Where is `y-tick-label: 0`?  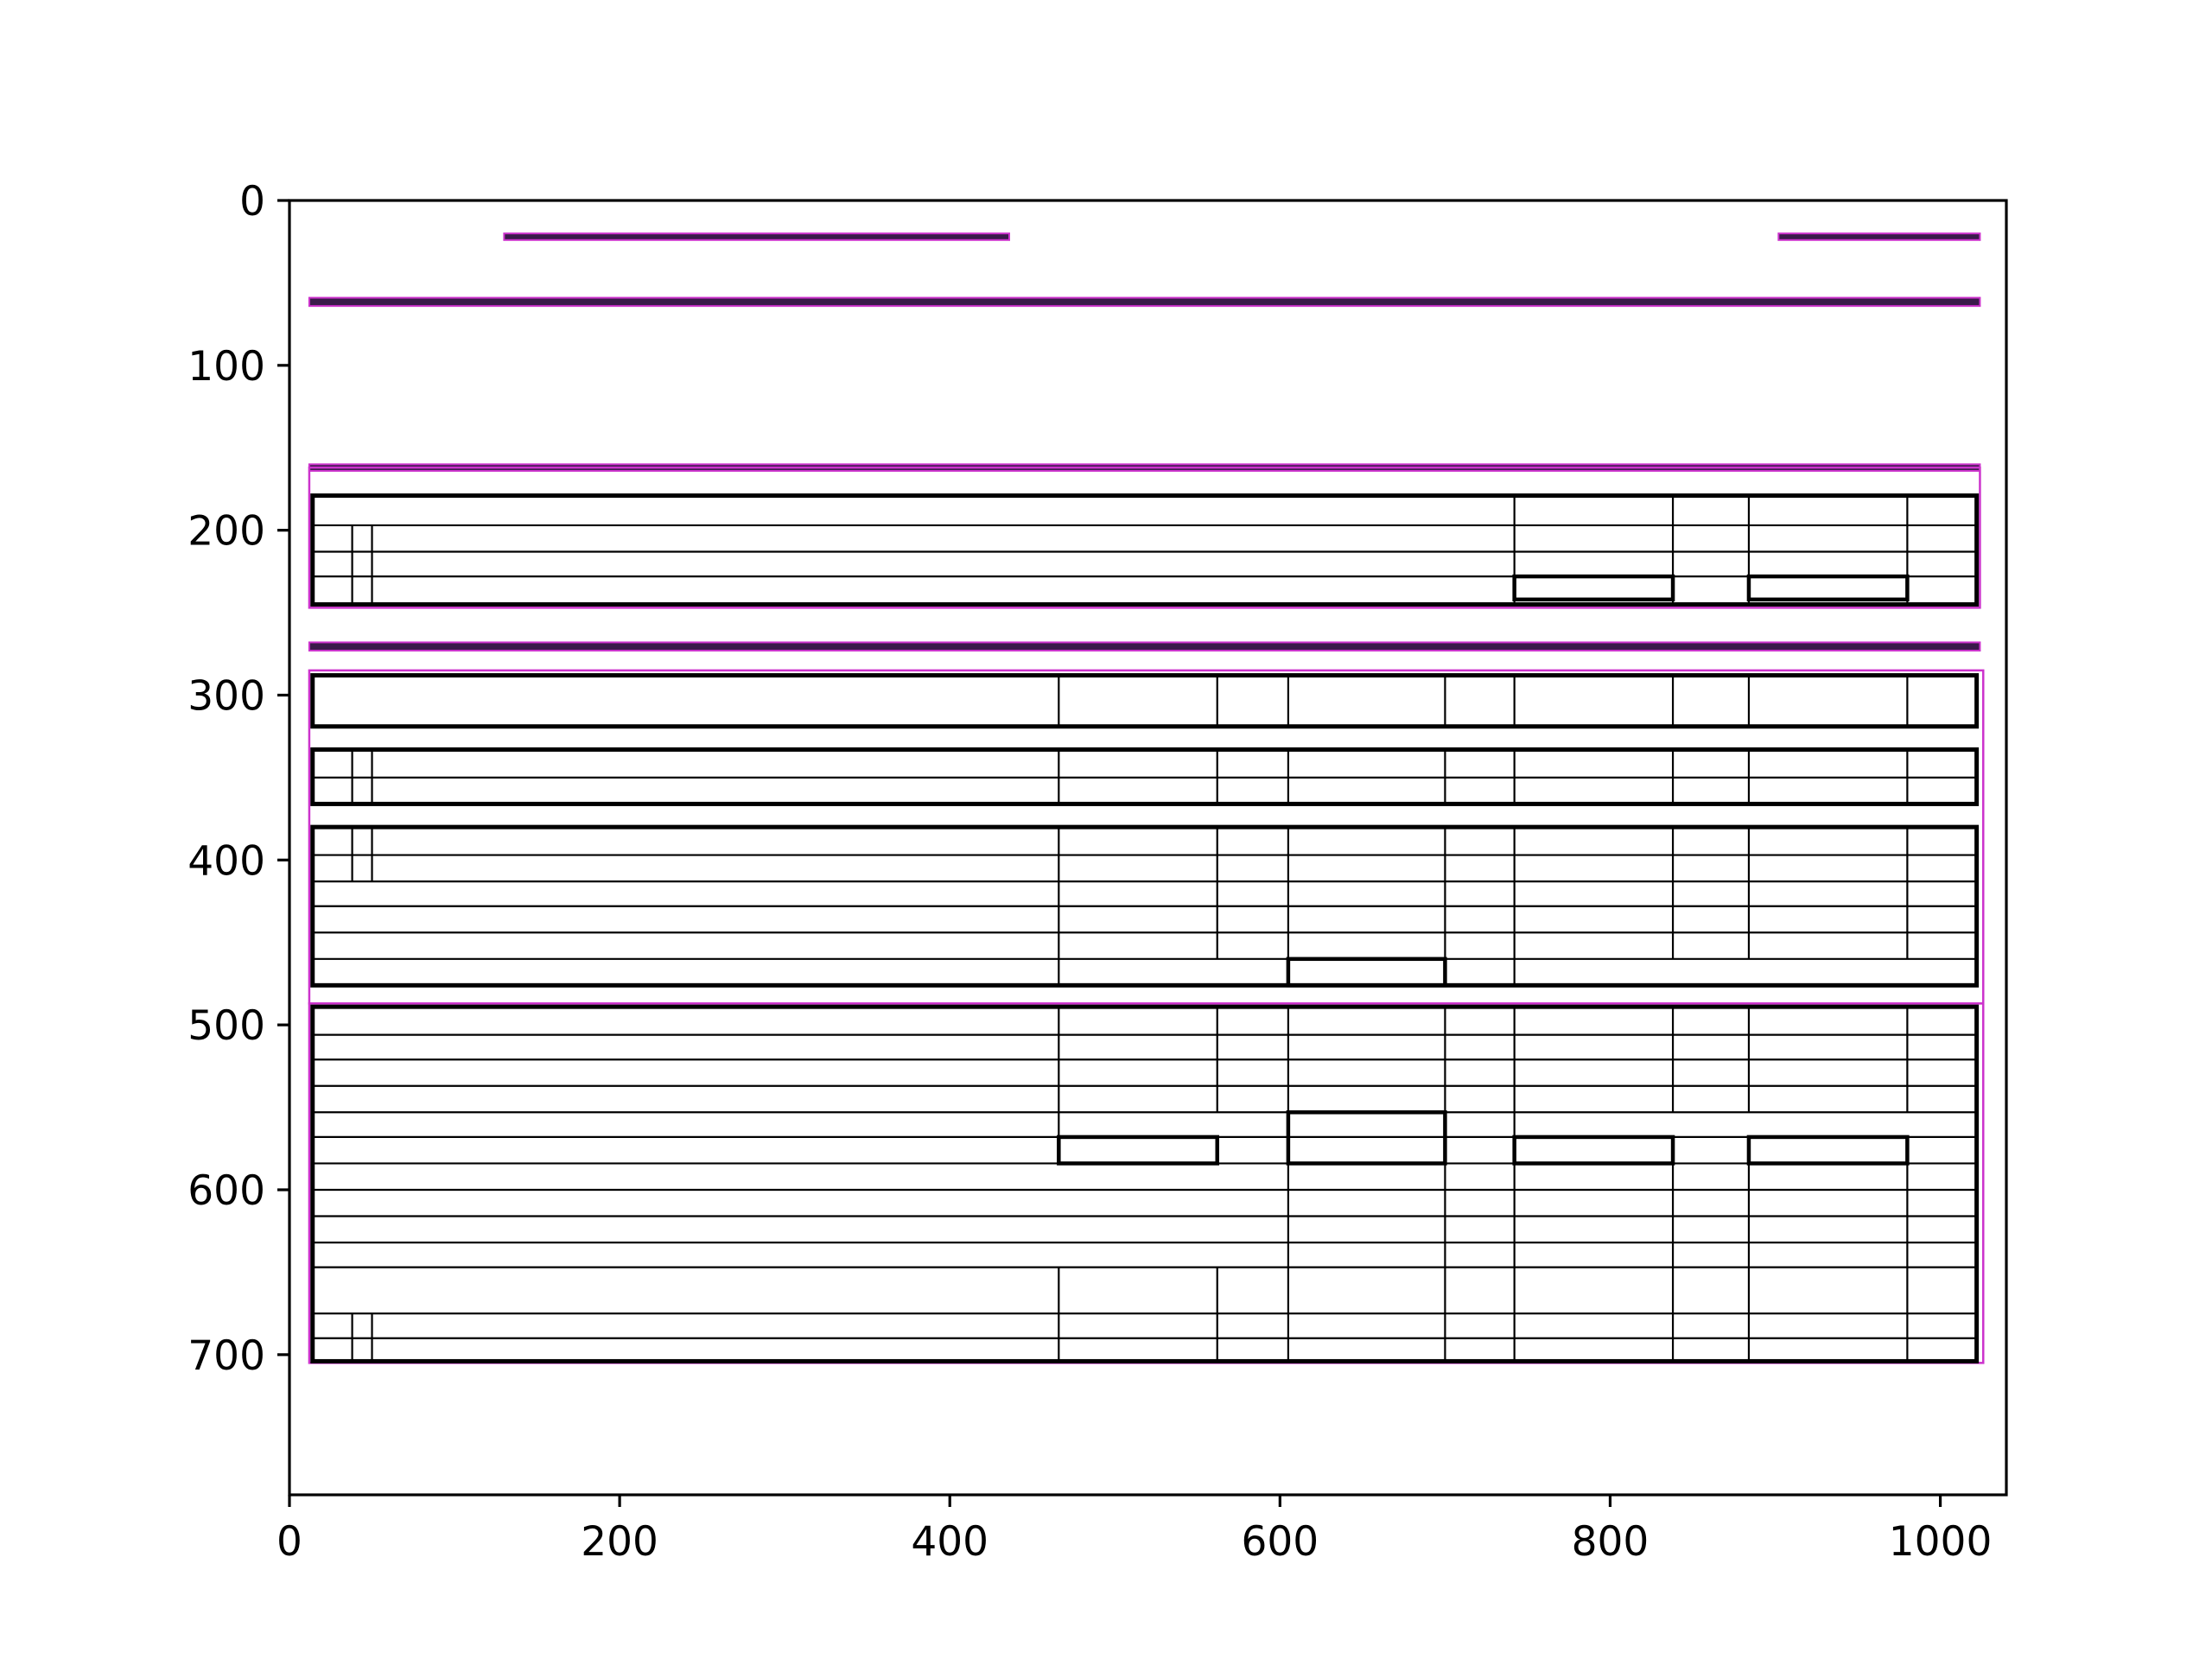 y-tick-label: 0 is located at coordinates (252, 202).